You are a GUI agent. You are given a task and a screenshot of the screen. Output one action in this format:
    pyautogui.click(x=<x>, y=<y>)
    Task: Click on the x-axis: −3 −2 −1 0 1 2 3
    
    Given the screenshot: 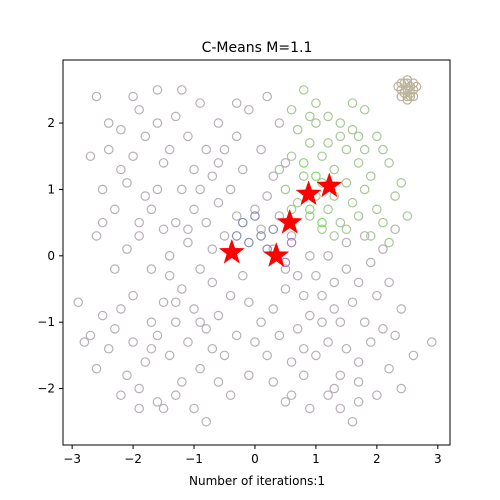 What is the action you would take?
    pyautogui.click(x=252, y=455)
    